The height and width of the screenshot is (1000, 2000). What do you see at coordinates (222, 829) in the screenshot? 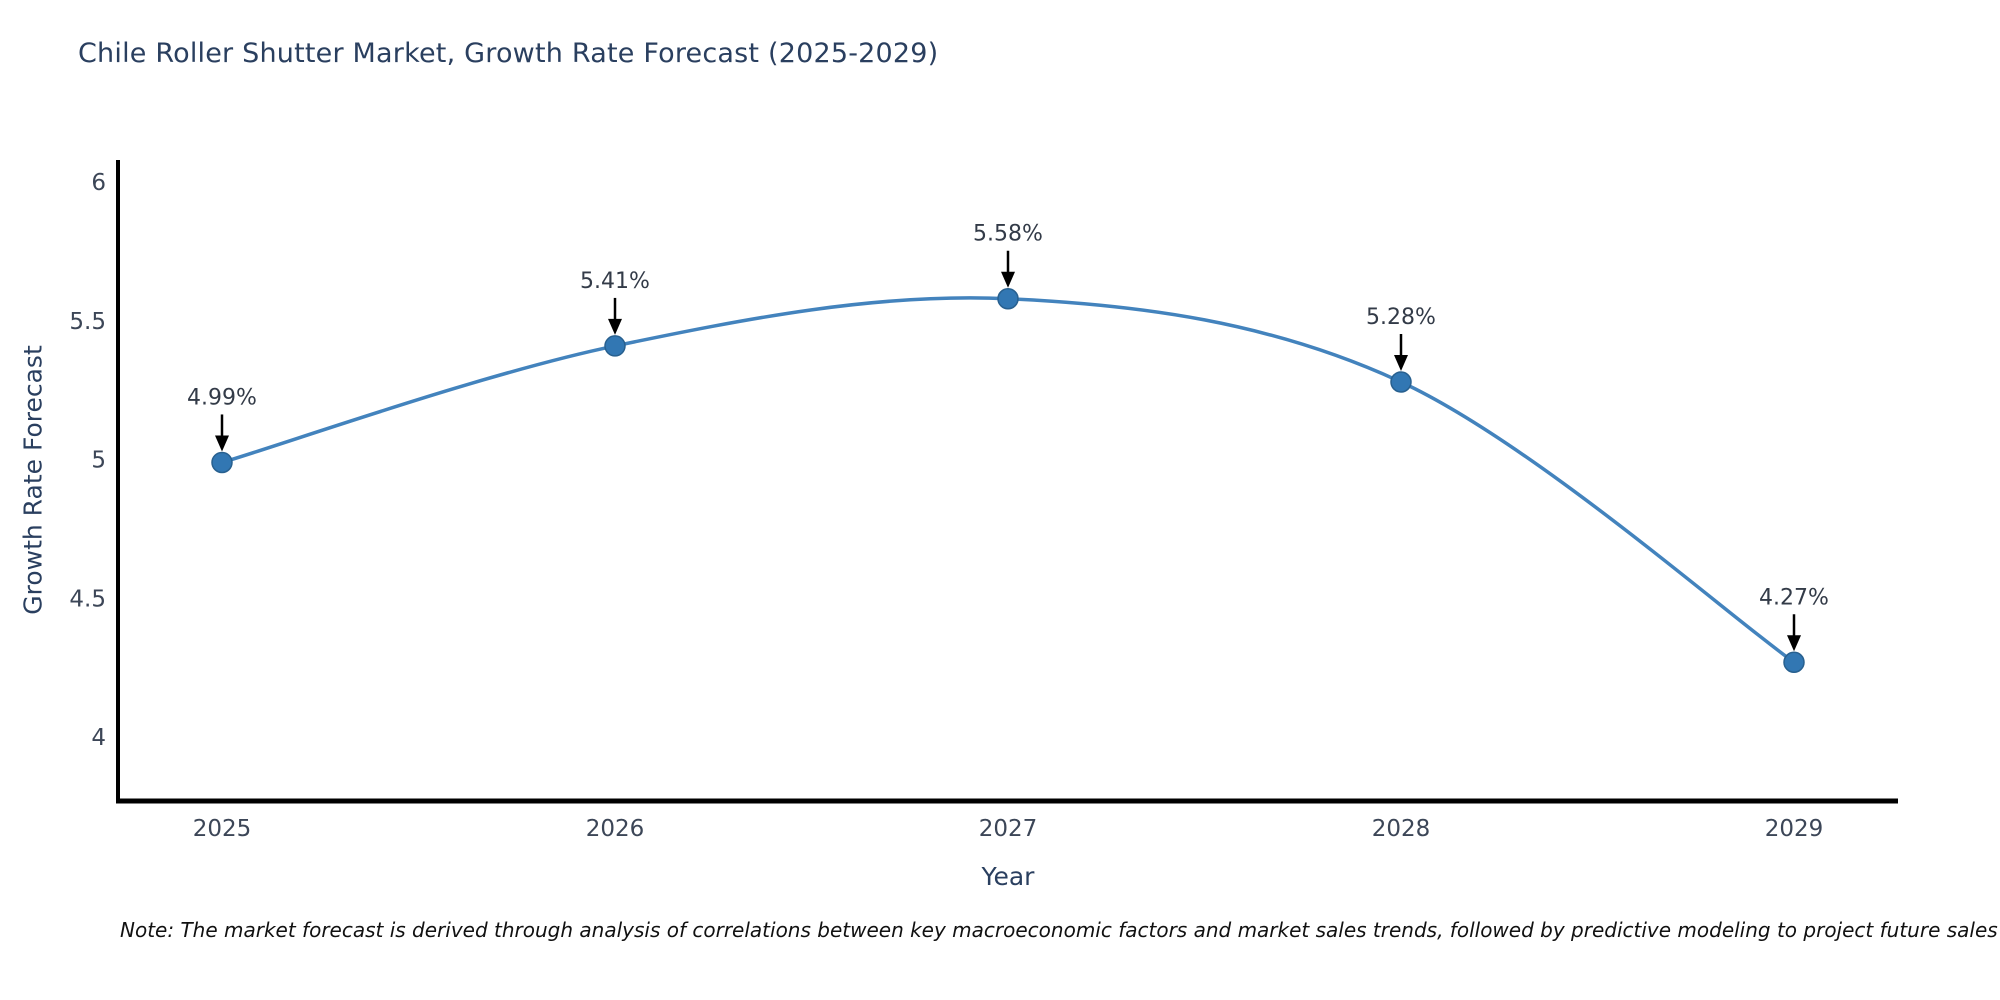
I see `x-tick-label: 2025` at bounding box center [222, 829].